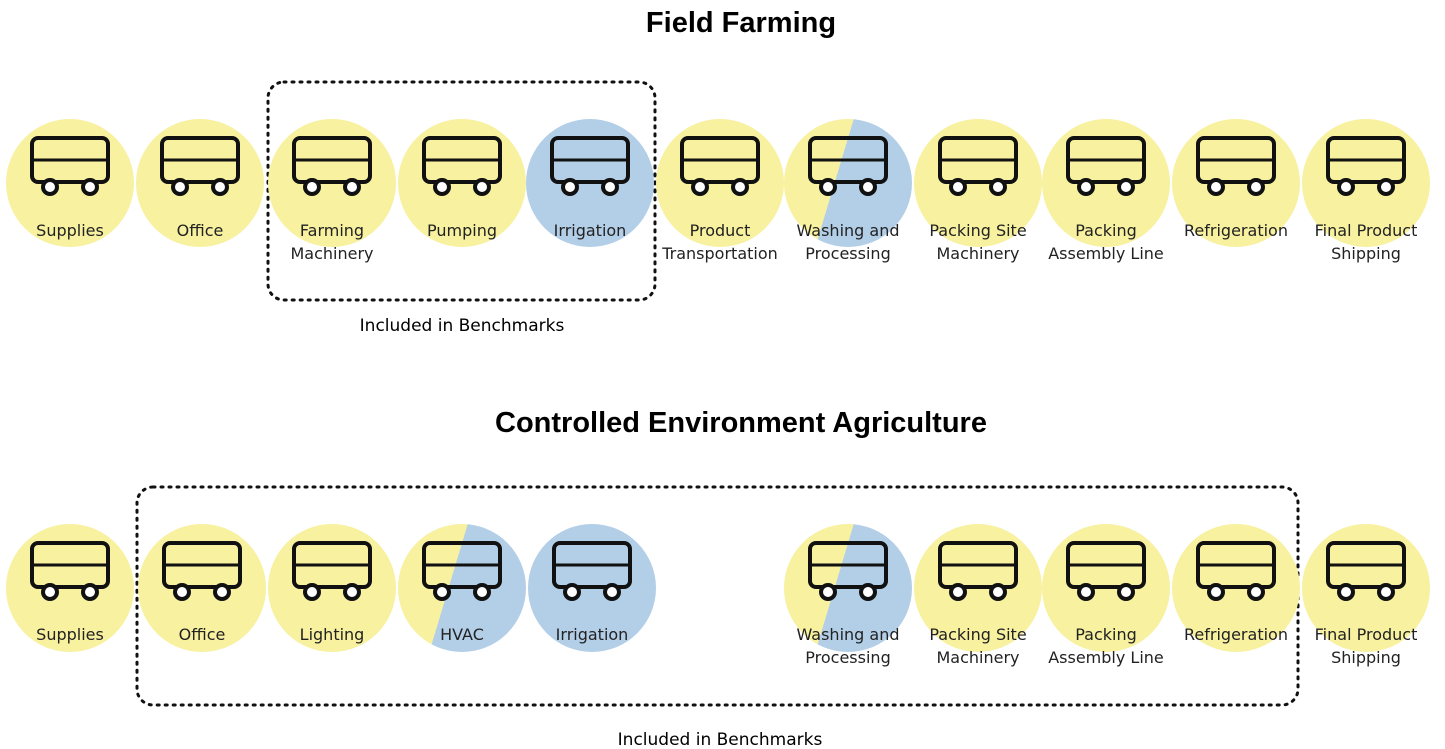 This screenshot has height=749, width=1445. Describe the element at coordinates (720, 230) in the screenshot. I see `node-label: Product` at that location.